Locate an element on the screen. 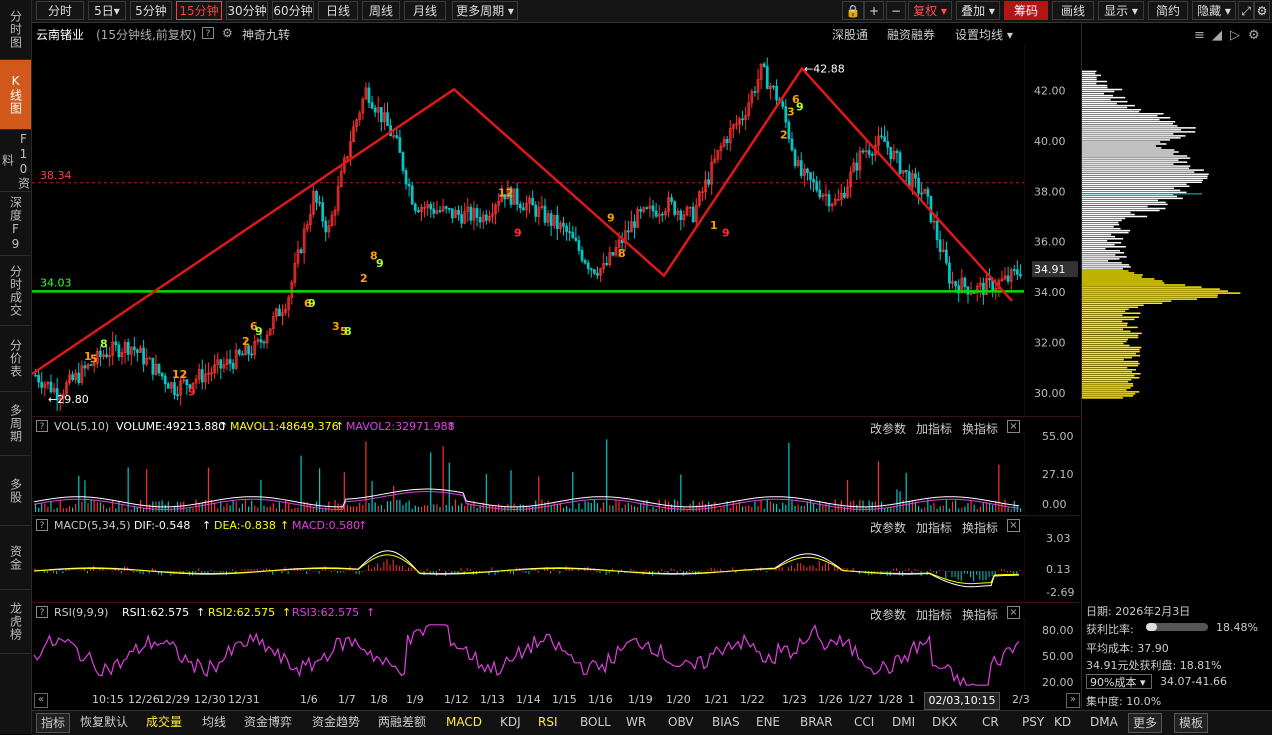 Image resolution: width=1272 pixels, height=735 pixels. price-tick: 40.00 is located at coordinates (1050, 141).